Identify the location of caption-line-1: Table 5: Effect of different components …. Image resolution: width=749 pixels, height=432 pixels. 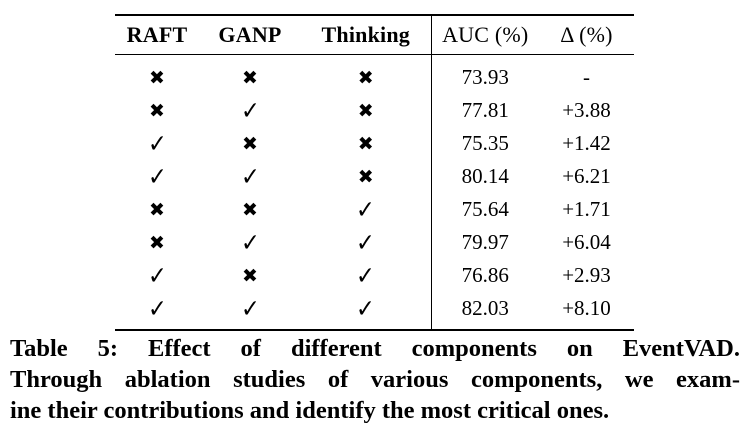
(375, 348).